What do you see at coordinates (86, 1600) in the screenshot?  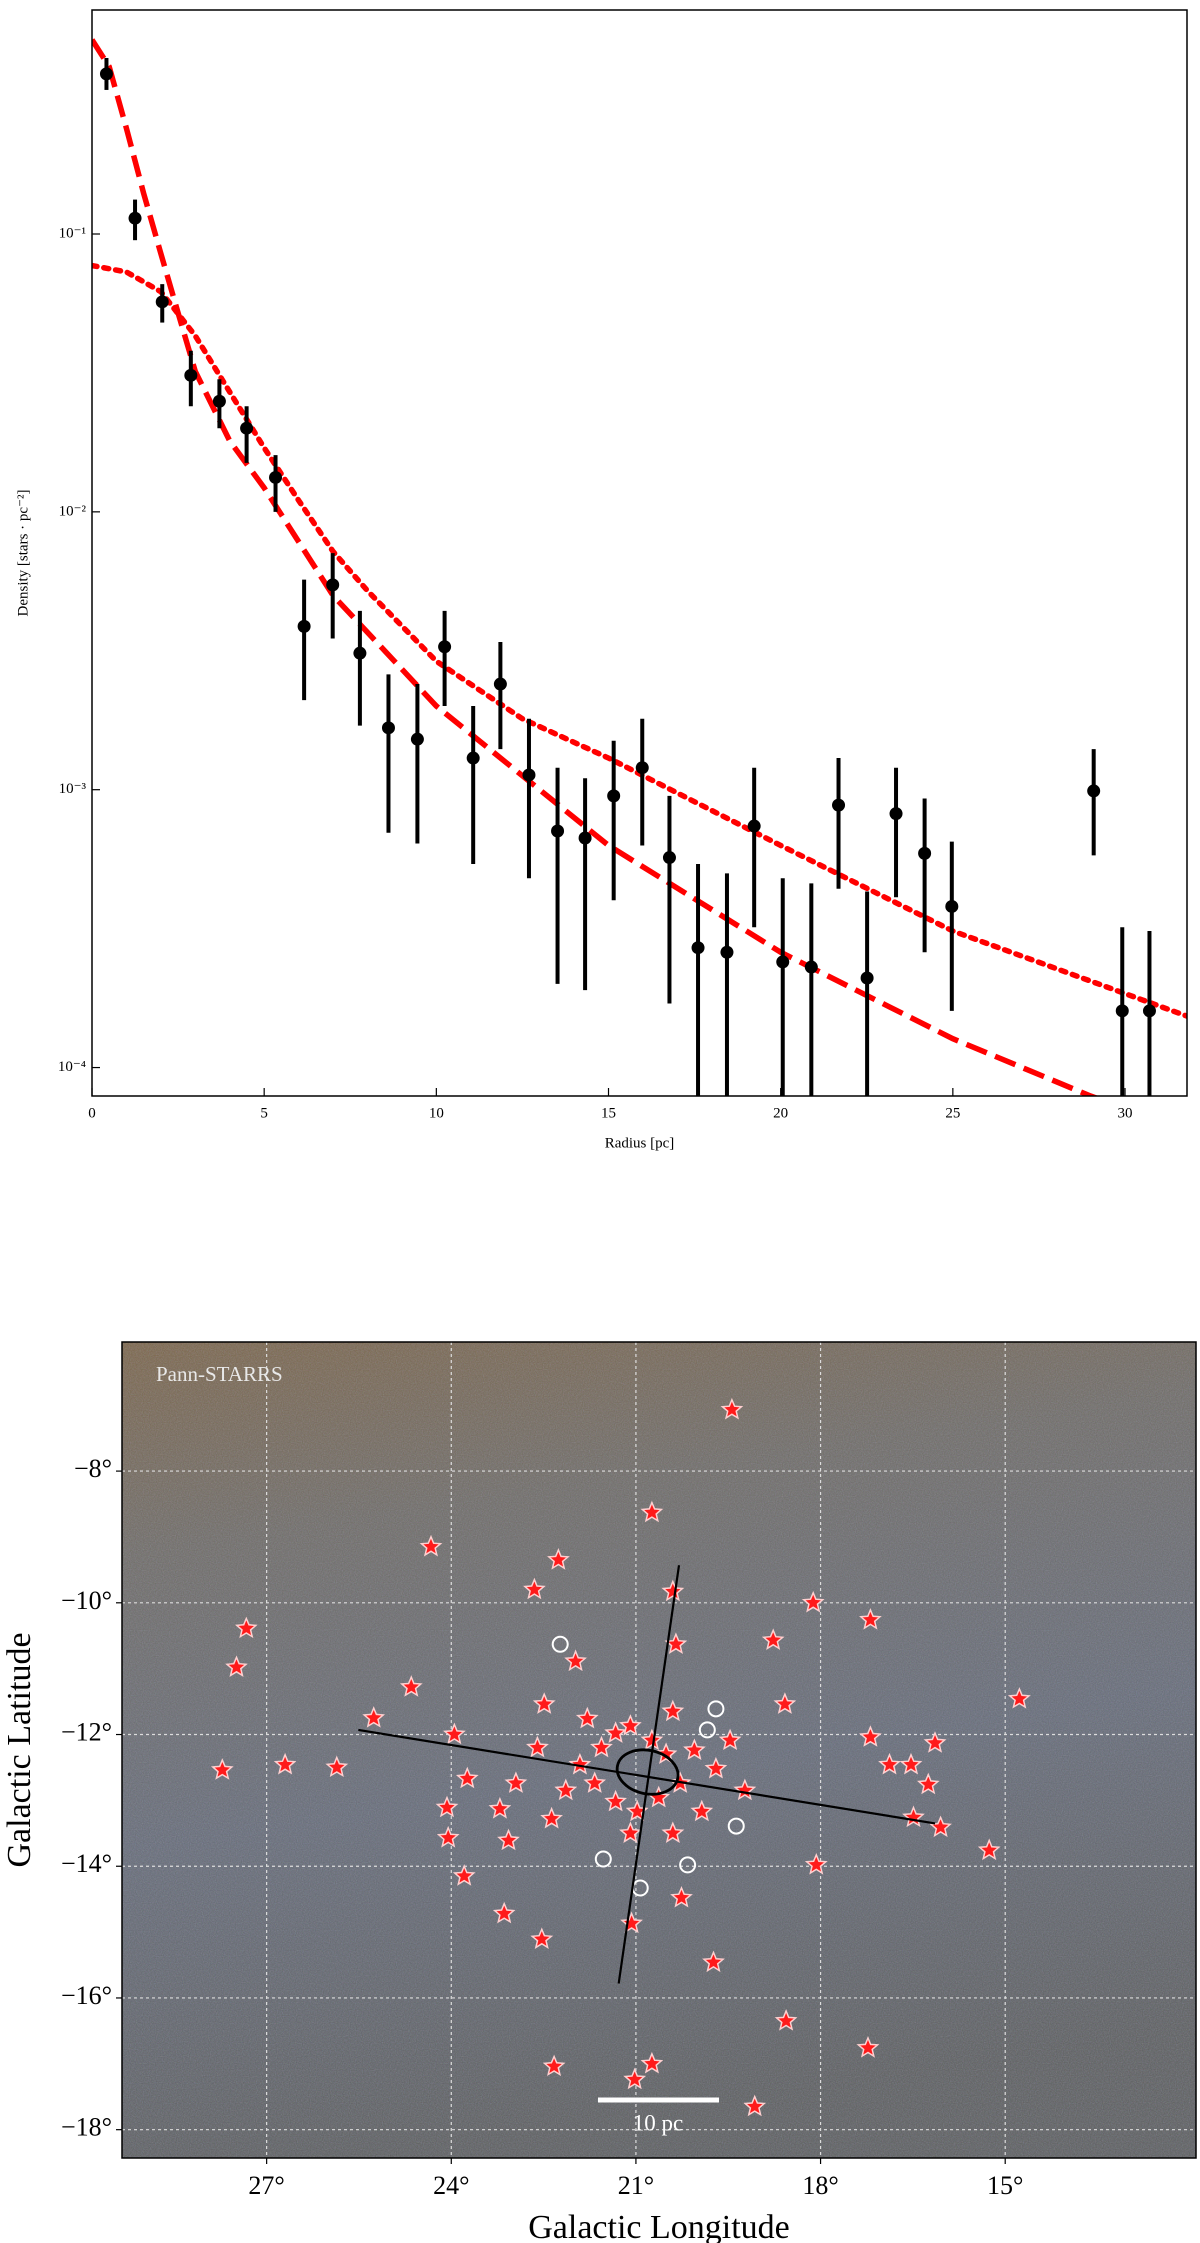 I see `y-tick-label: −10°` at bounding box center [86, 1600].